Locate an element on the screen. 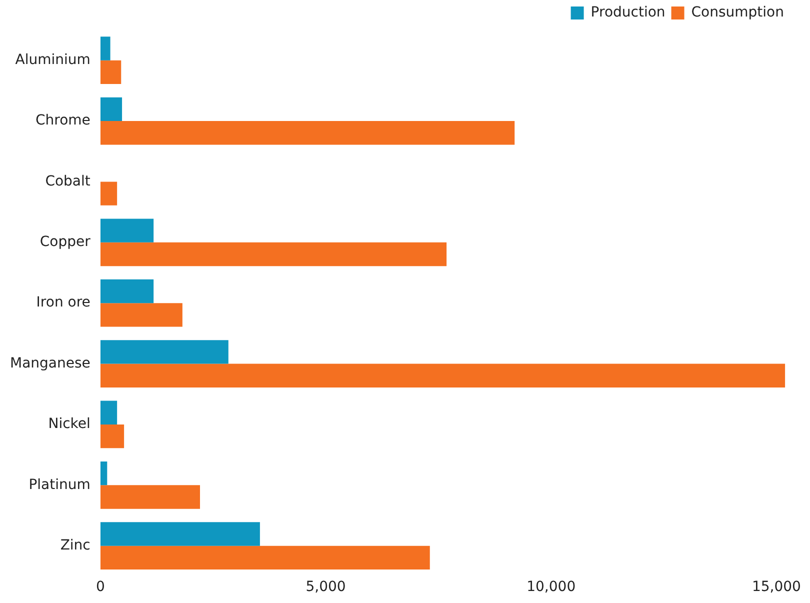 The height and width of the screenshot is (603, 810). legend-label: Production is located at coordinates (628, 12).